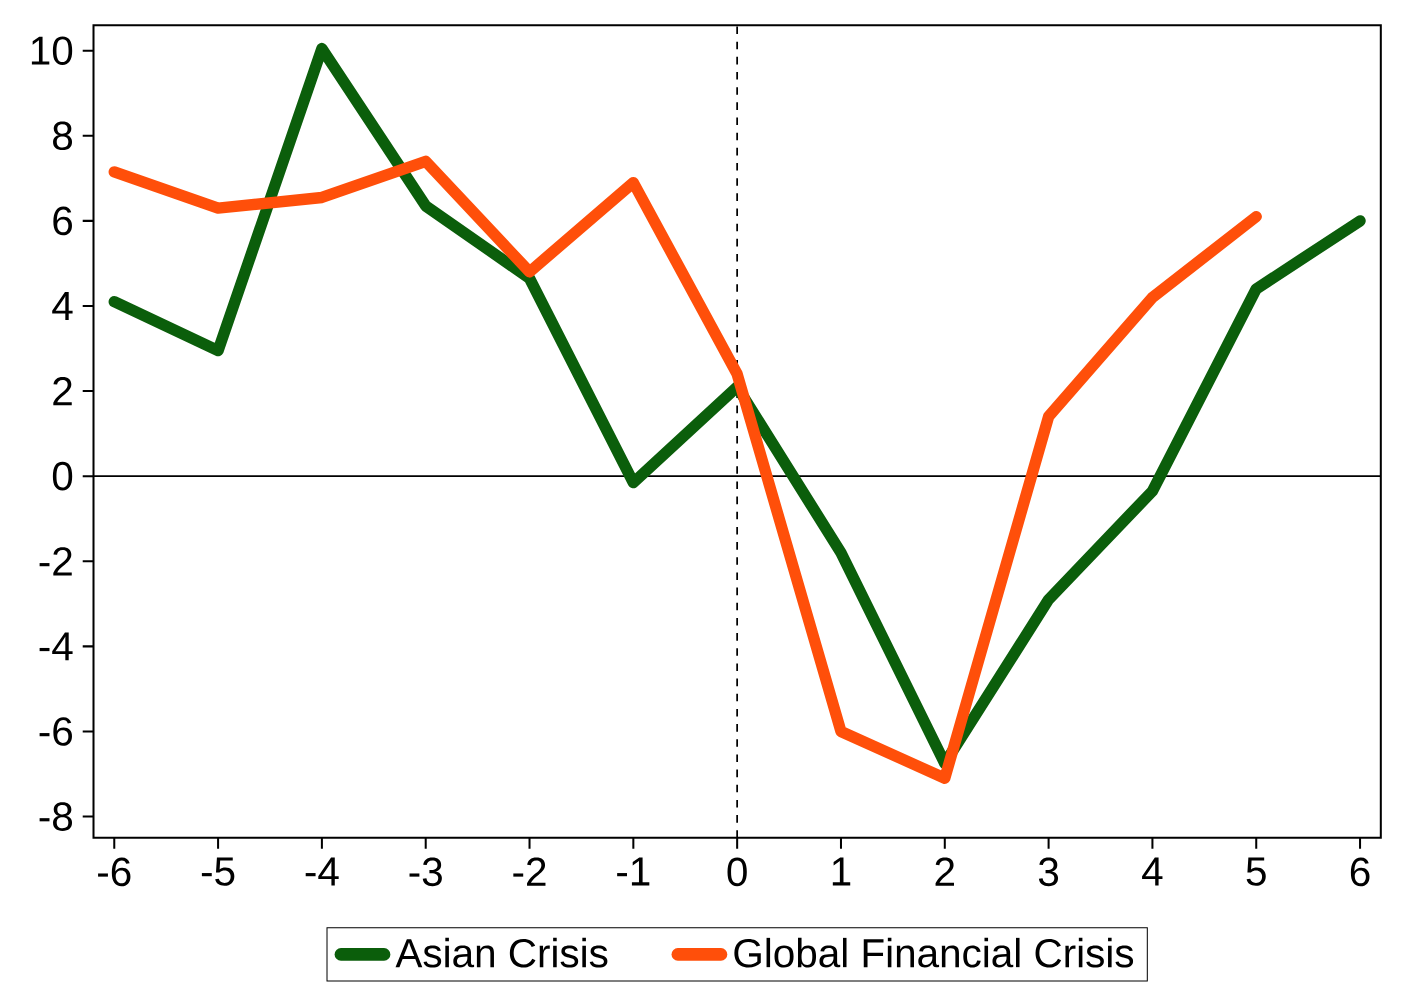 The height and width of the screenshot is (1007, 1406). I want to click on x-tick-label: -3, so click(425, 872).